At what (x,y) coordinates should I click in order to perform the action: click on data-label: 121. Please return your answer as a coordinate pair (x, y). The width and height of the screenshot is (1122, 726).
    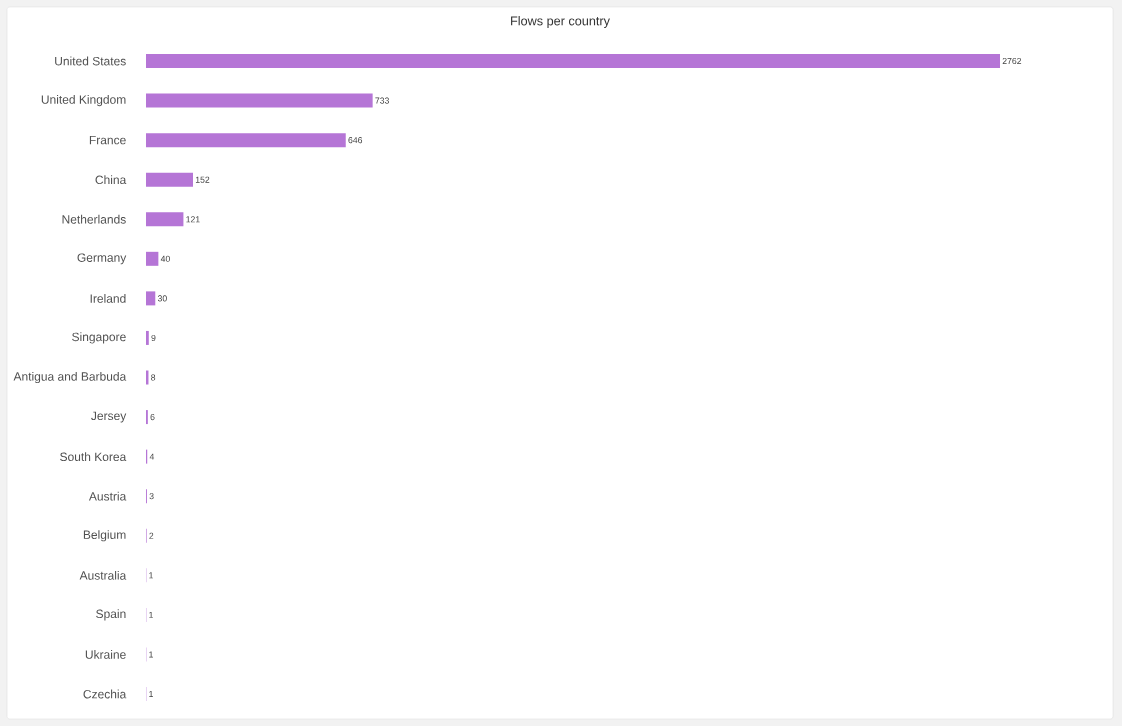
    Looking at the image, I should click on (193, 219).